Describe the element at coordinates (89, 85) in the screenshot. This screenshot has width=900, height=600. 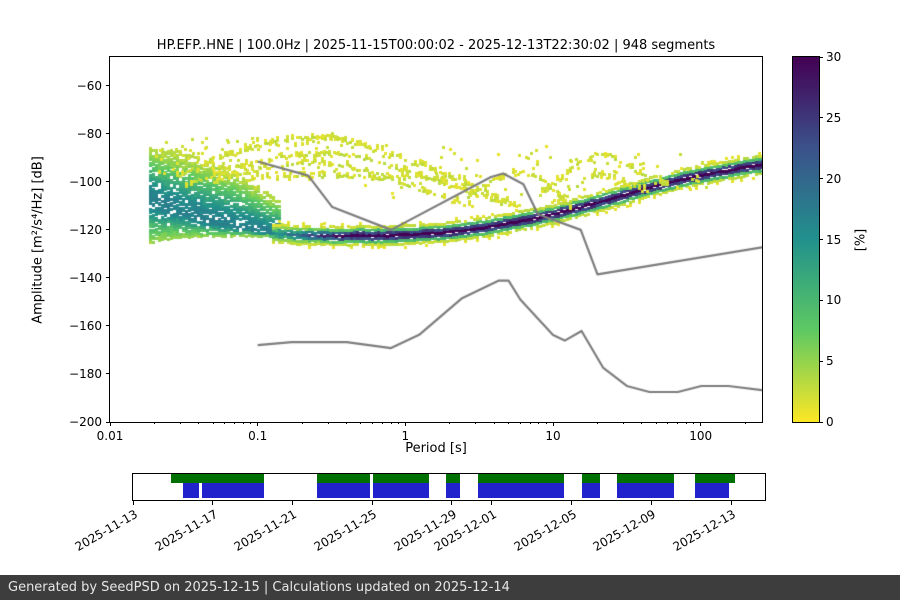
I see `y-tick-label: −60` at that location.